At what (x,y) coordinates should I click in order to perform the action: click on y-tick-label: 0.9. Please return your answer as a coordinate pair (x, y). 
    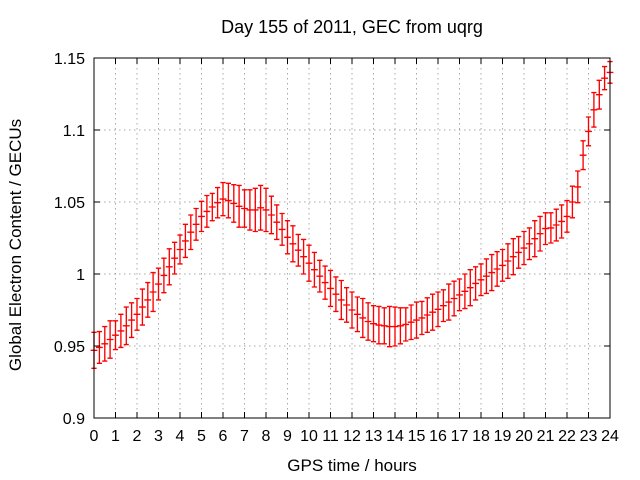
    Looking at the image, I should click on (74, 419).